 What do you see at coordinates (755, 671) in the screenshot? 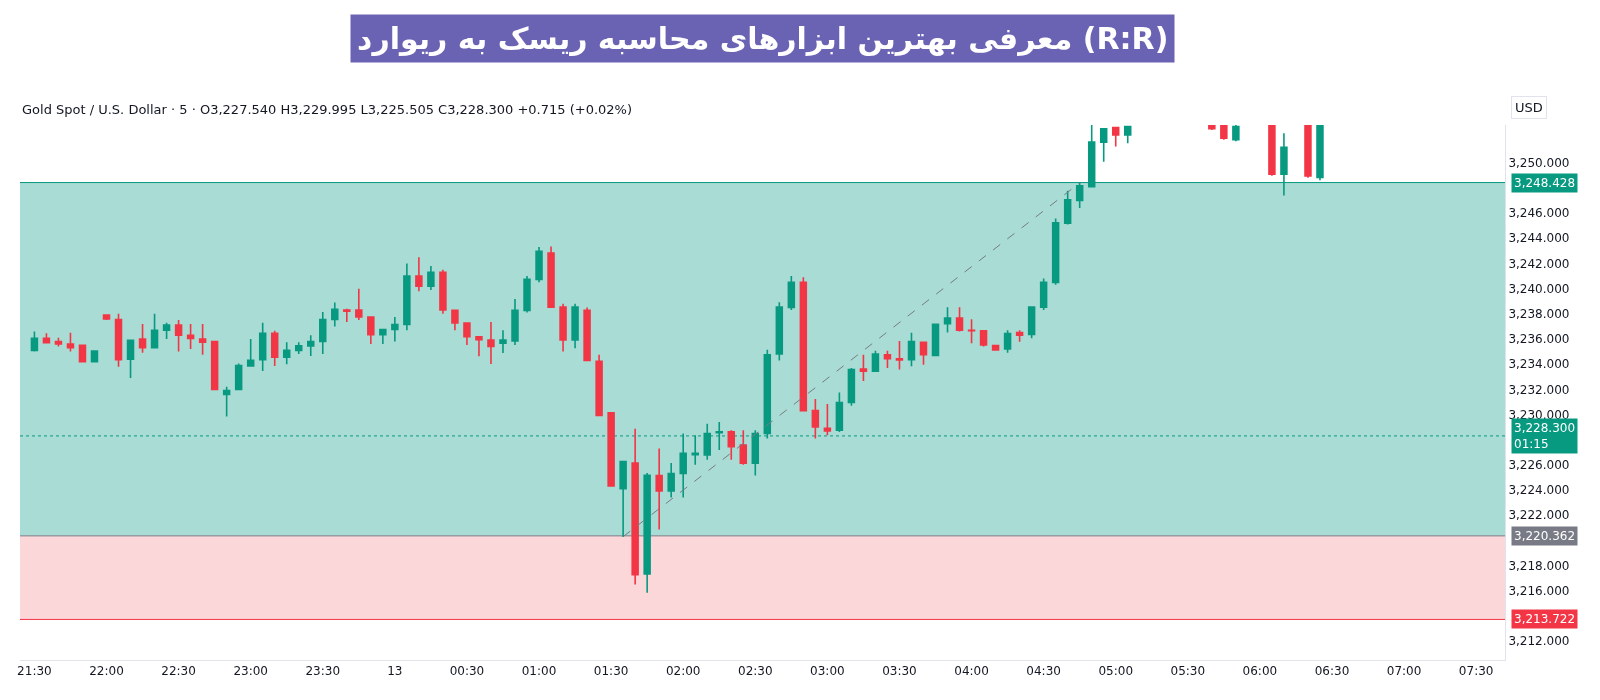
I see `x-tick-label: 02:30` at bounding box center [755, 671].